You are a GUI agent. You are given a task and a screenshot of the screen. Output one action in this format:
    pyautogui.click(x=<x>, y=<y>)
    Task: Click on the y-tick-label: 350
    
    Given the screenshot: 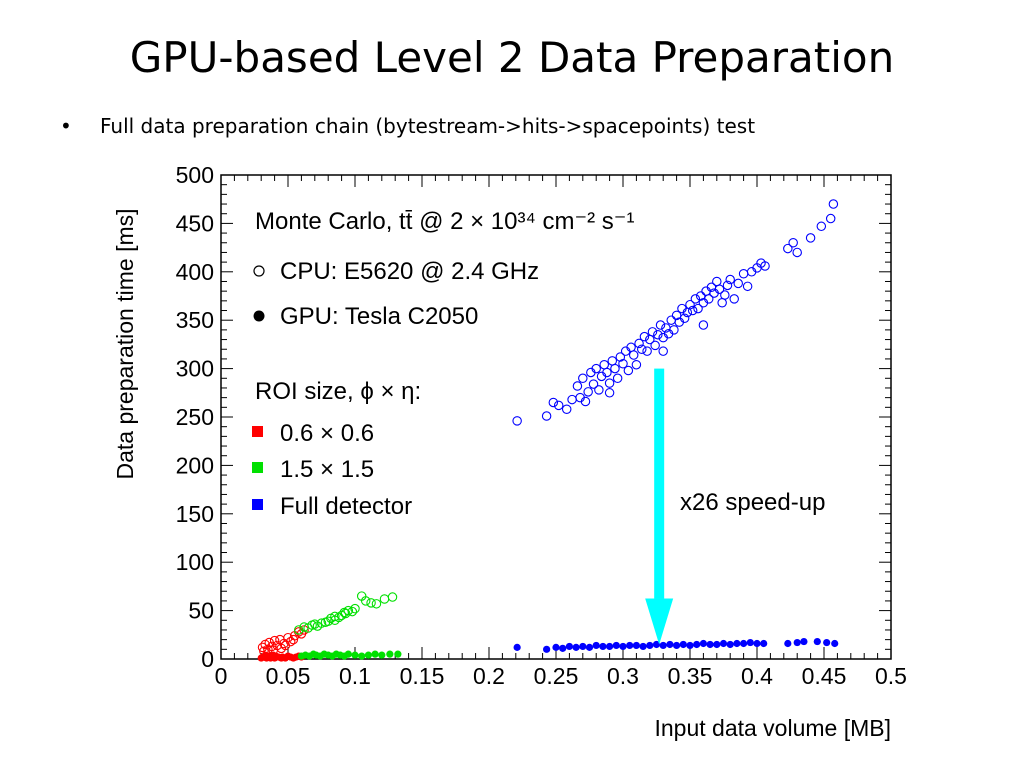 What is the action you would take?
    pyautogui.click(x=195, y=320)
    